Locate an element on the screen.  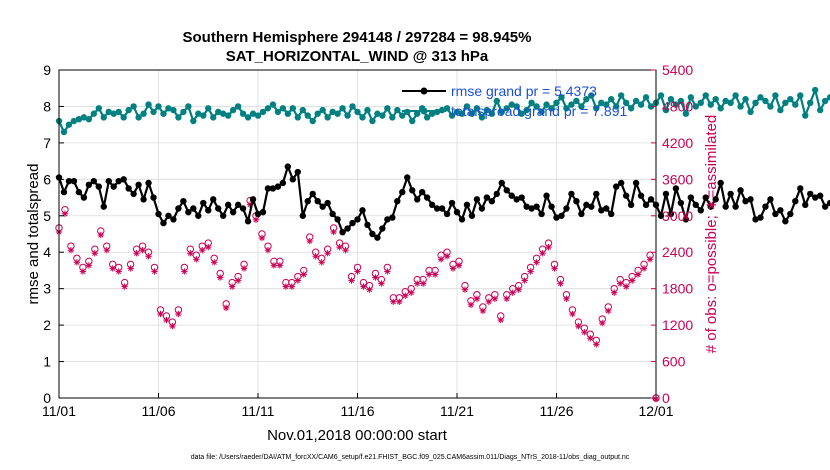
right-tick-label: 3600 is located at coordinates (677, 179).